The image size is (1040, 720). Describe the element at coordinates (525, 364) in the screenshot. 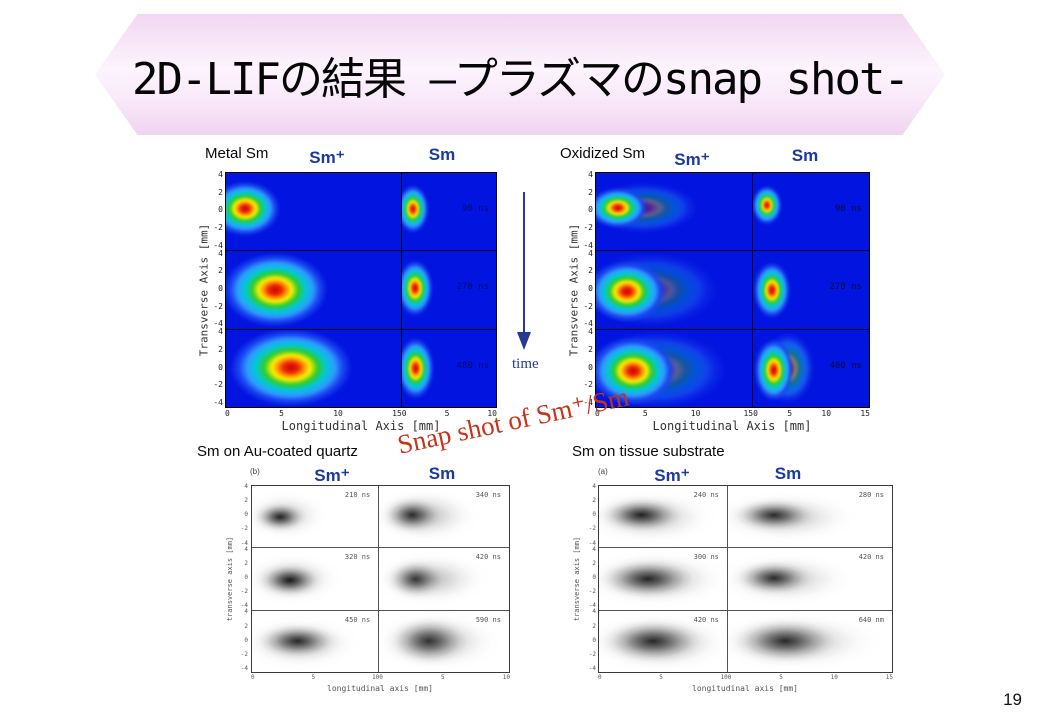

I see `time-arrow-label: time` at that location.